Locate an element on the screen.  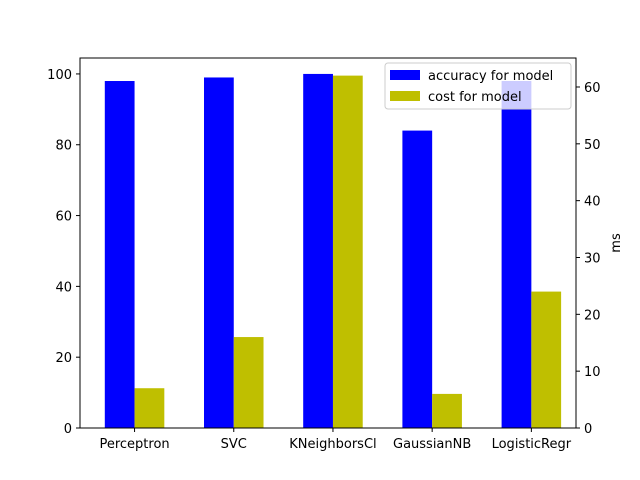
cost-bar-gaussiannb is located at coordinates (447, 410).